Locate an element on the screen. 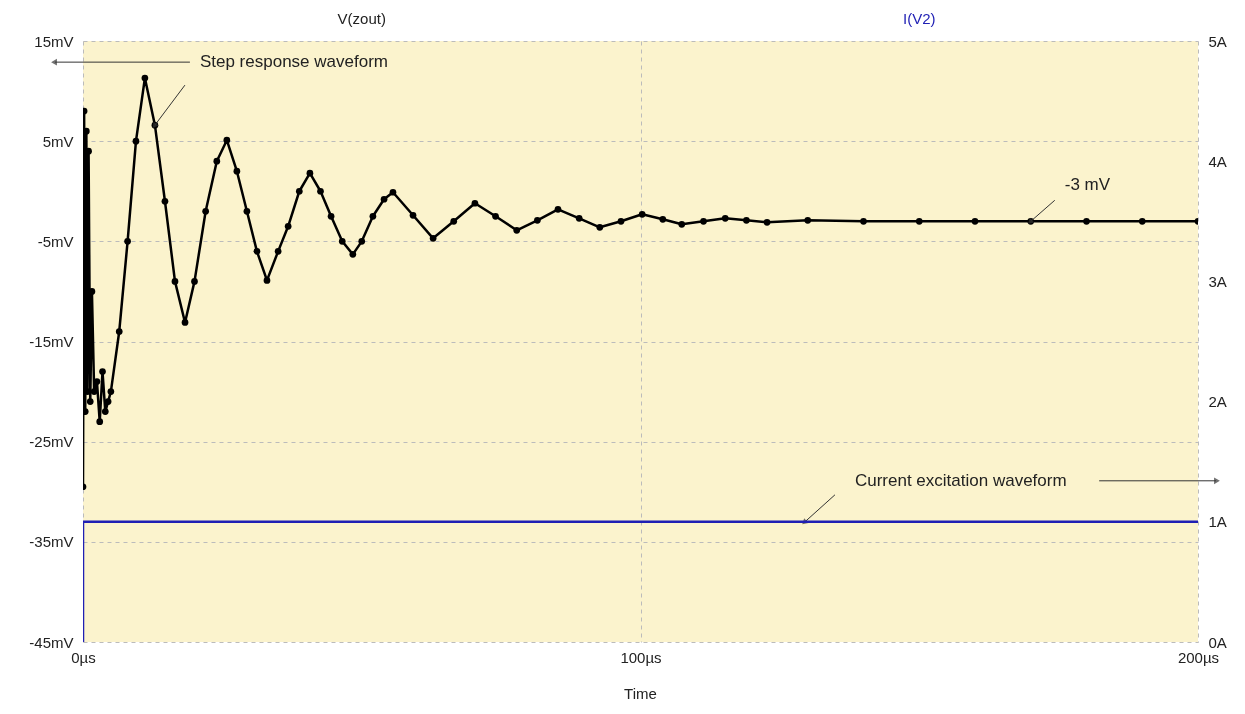 This screenshot has width=1245, height=714. y2-tick-label: 3A is located at coordinates (1217, 281).